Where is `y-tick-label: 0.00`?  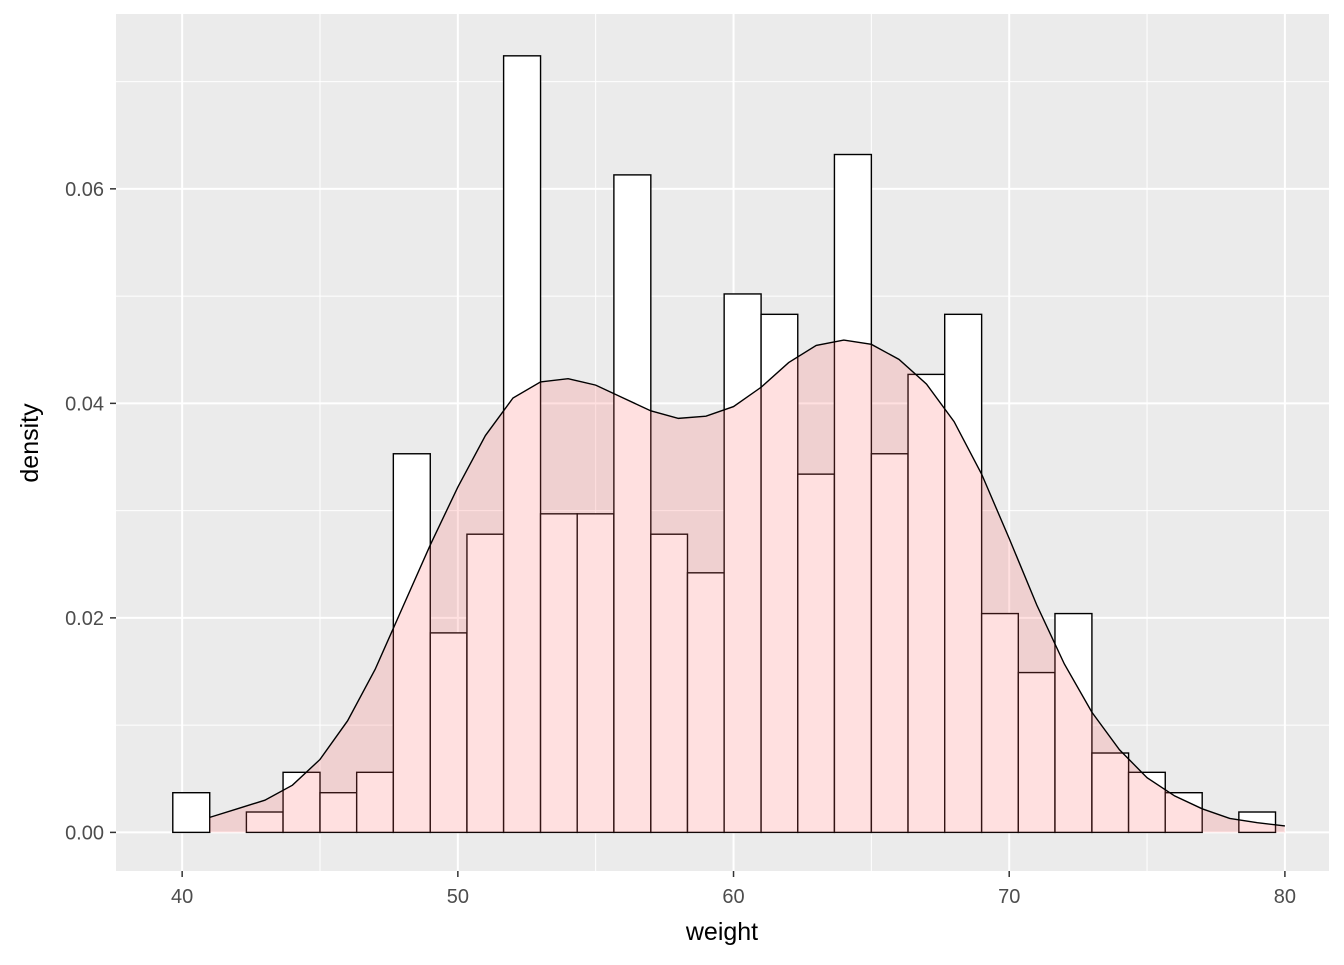
y-tick-label: 0.00 is located at coordinates (84, 833).